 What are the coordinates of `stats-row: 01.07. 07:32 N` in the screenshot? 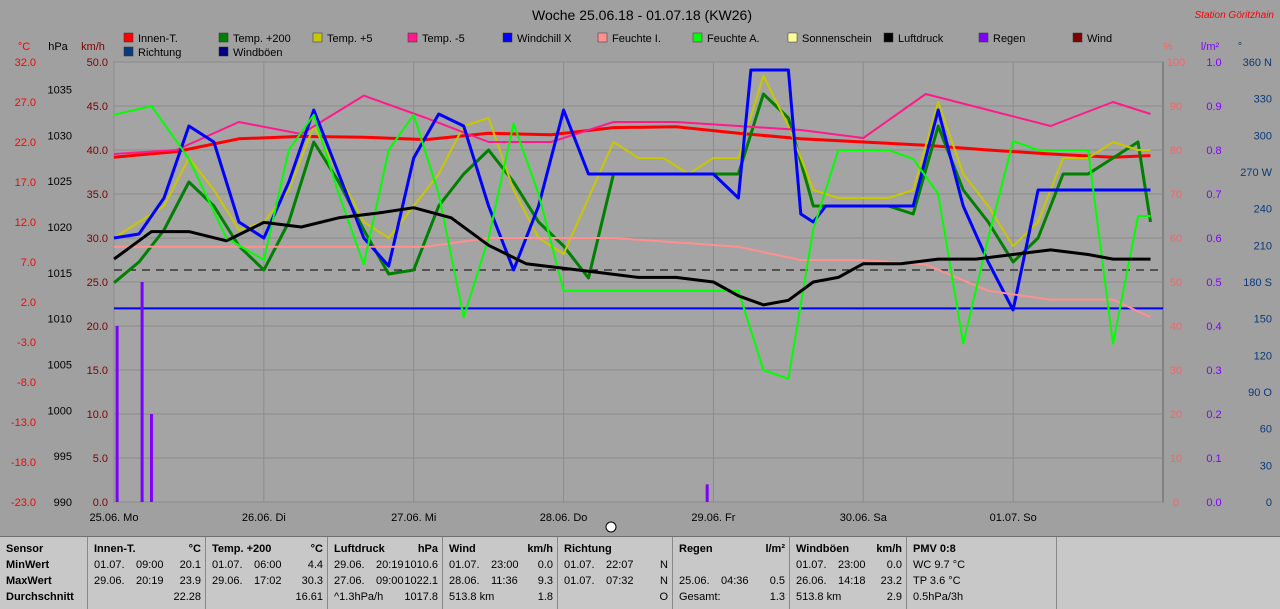 It's located at (616, 581).